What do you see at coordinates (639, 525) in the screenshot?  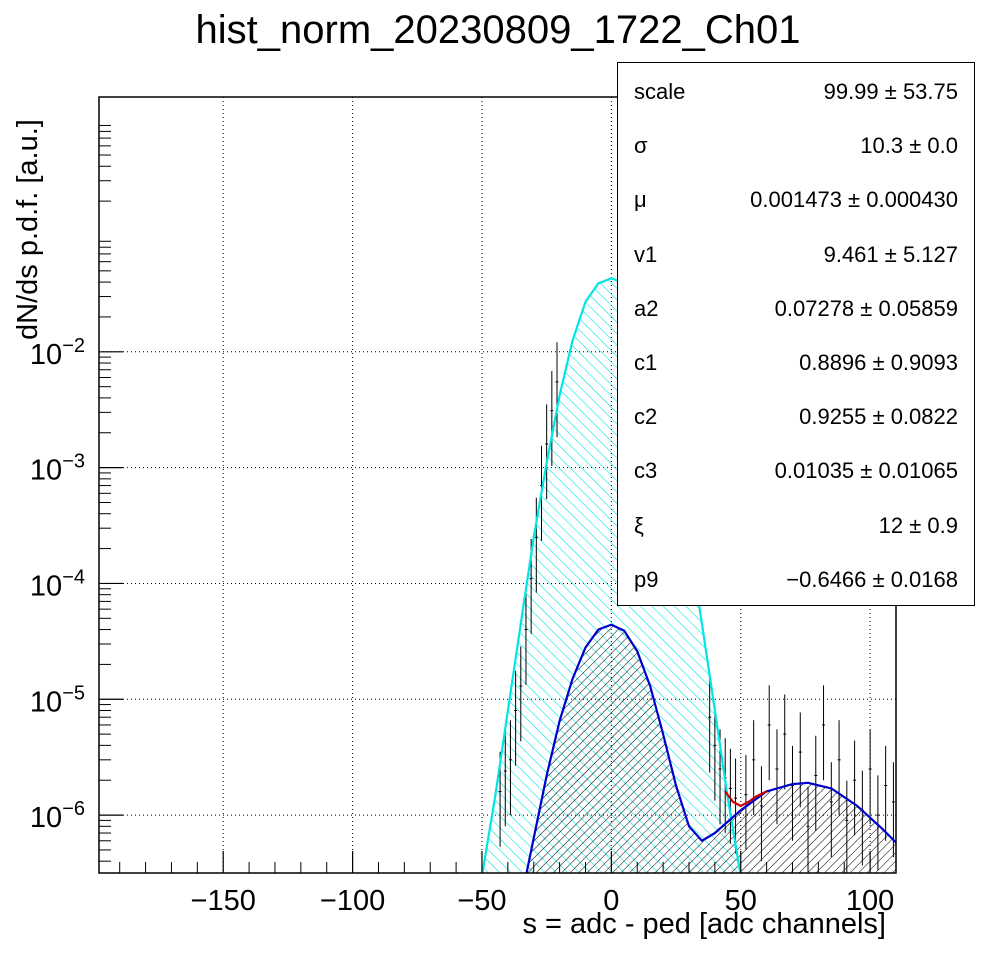 I see `stat-name: ξ` at bounding box center [639, 525].